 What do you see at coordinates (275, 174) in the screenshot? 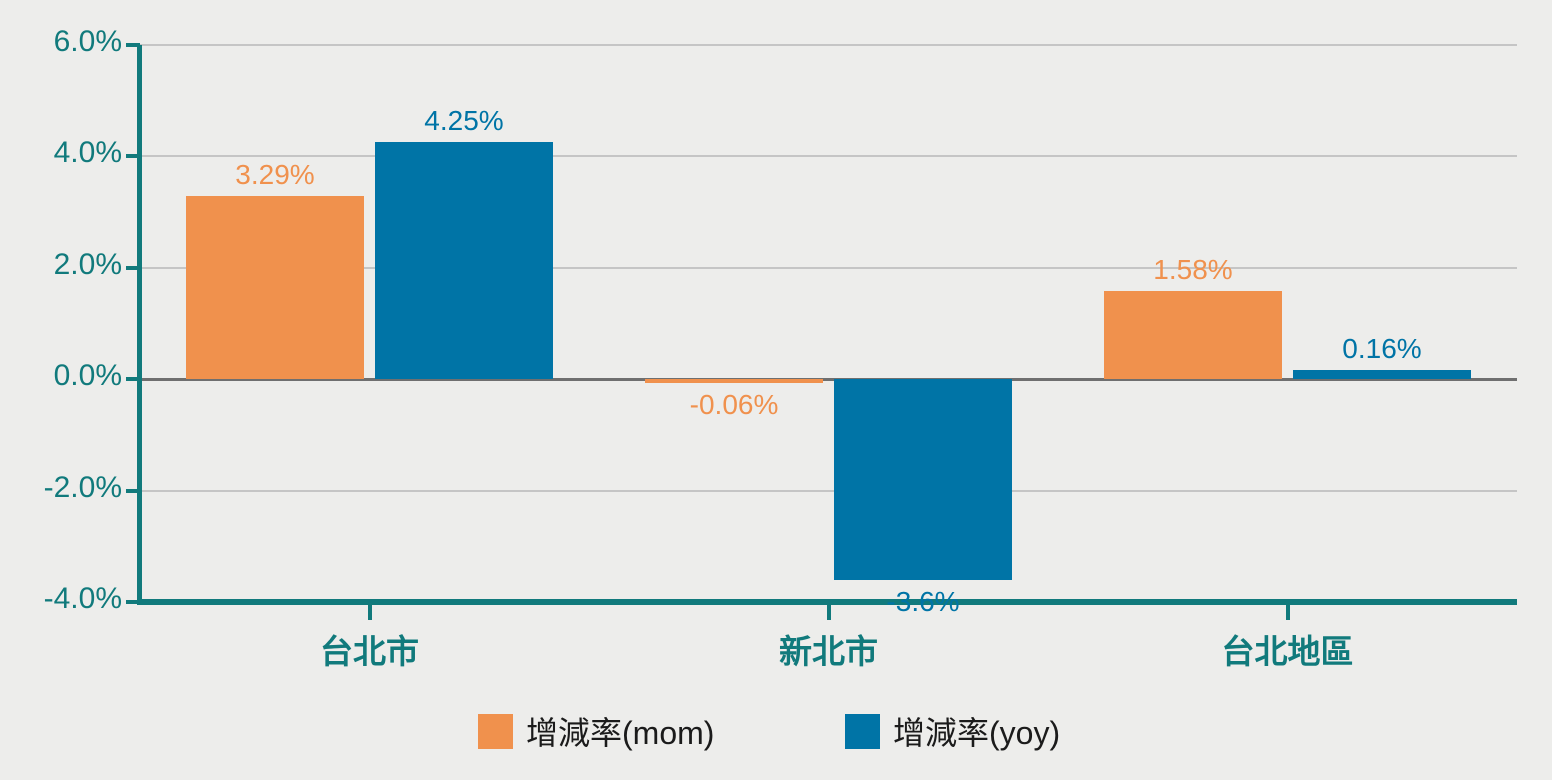
I see `data-label-mom-0: 3.29%` at bounding box center [275, 174].